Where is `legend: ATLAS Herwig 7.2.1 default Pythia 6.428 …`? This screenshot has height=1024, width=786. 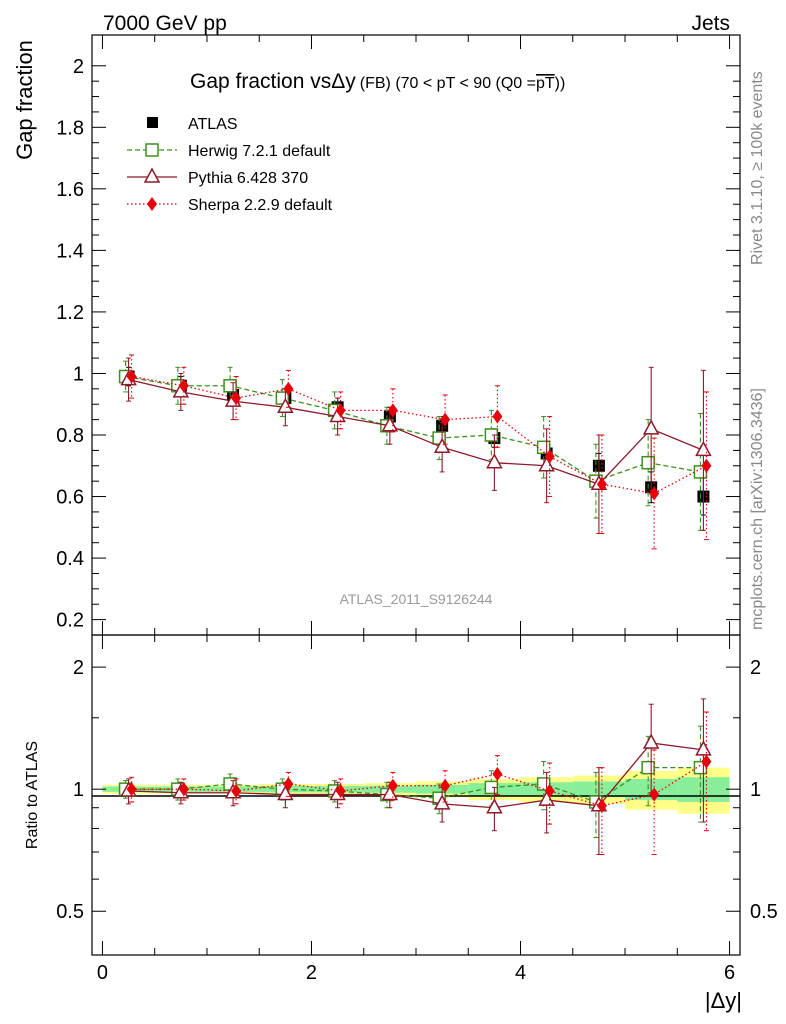 legend: ATLAS Herwig 7.2.1 default Pythia 6.428 … is located at coordinates (230, 165).